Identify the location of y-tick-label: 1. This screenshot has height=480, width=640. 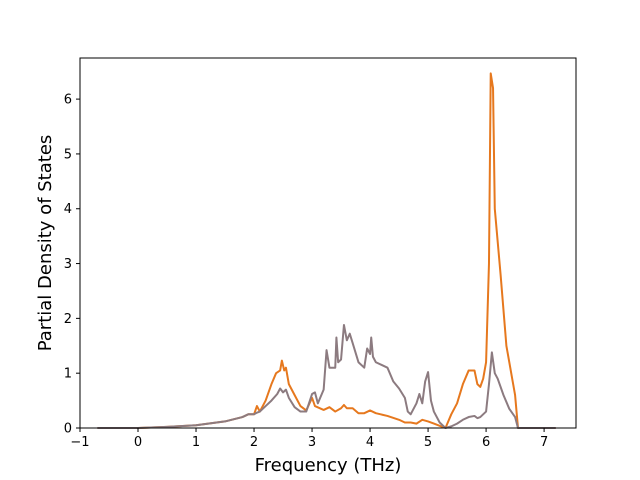
(68, 374).